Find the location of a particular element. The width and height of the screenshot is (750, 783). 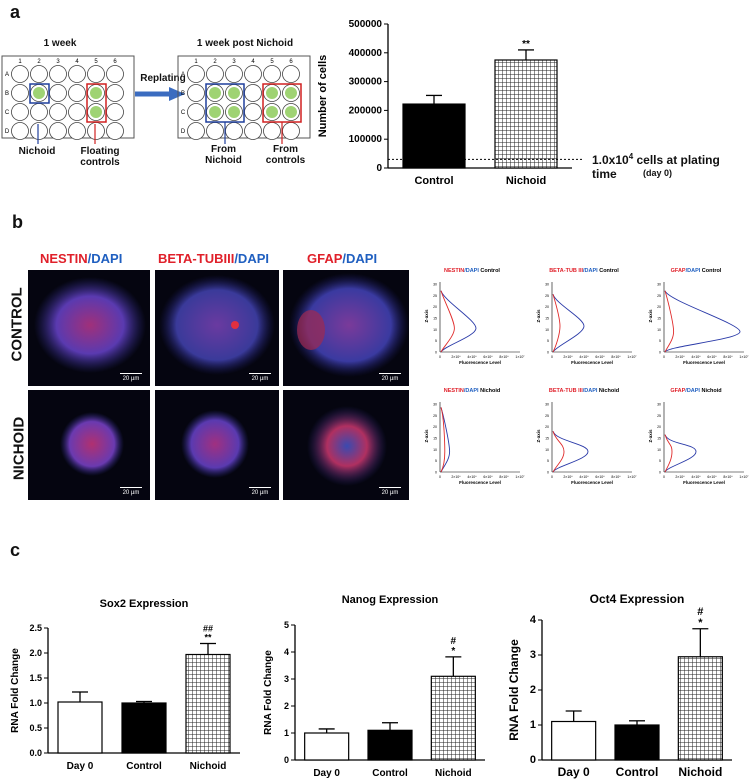

profile-x-label: Fluorescence Level is located at coordinates (480, 362).